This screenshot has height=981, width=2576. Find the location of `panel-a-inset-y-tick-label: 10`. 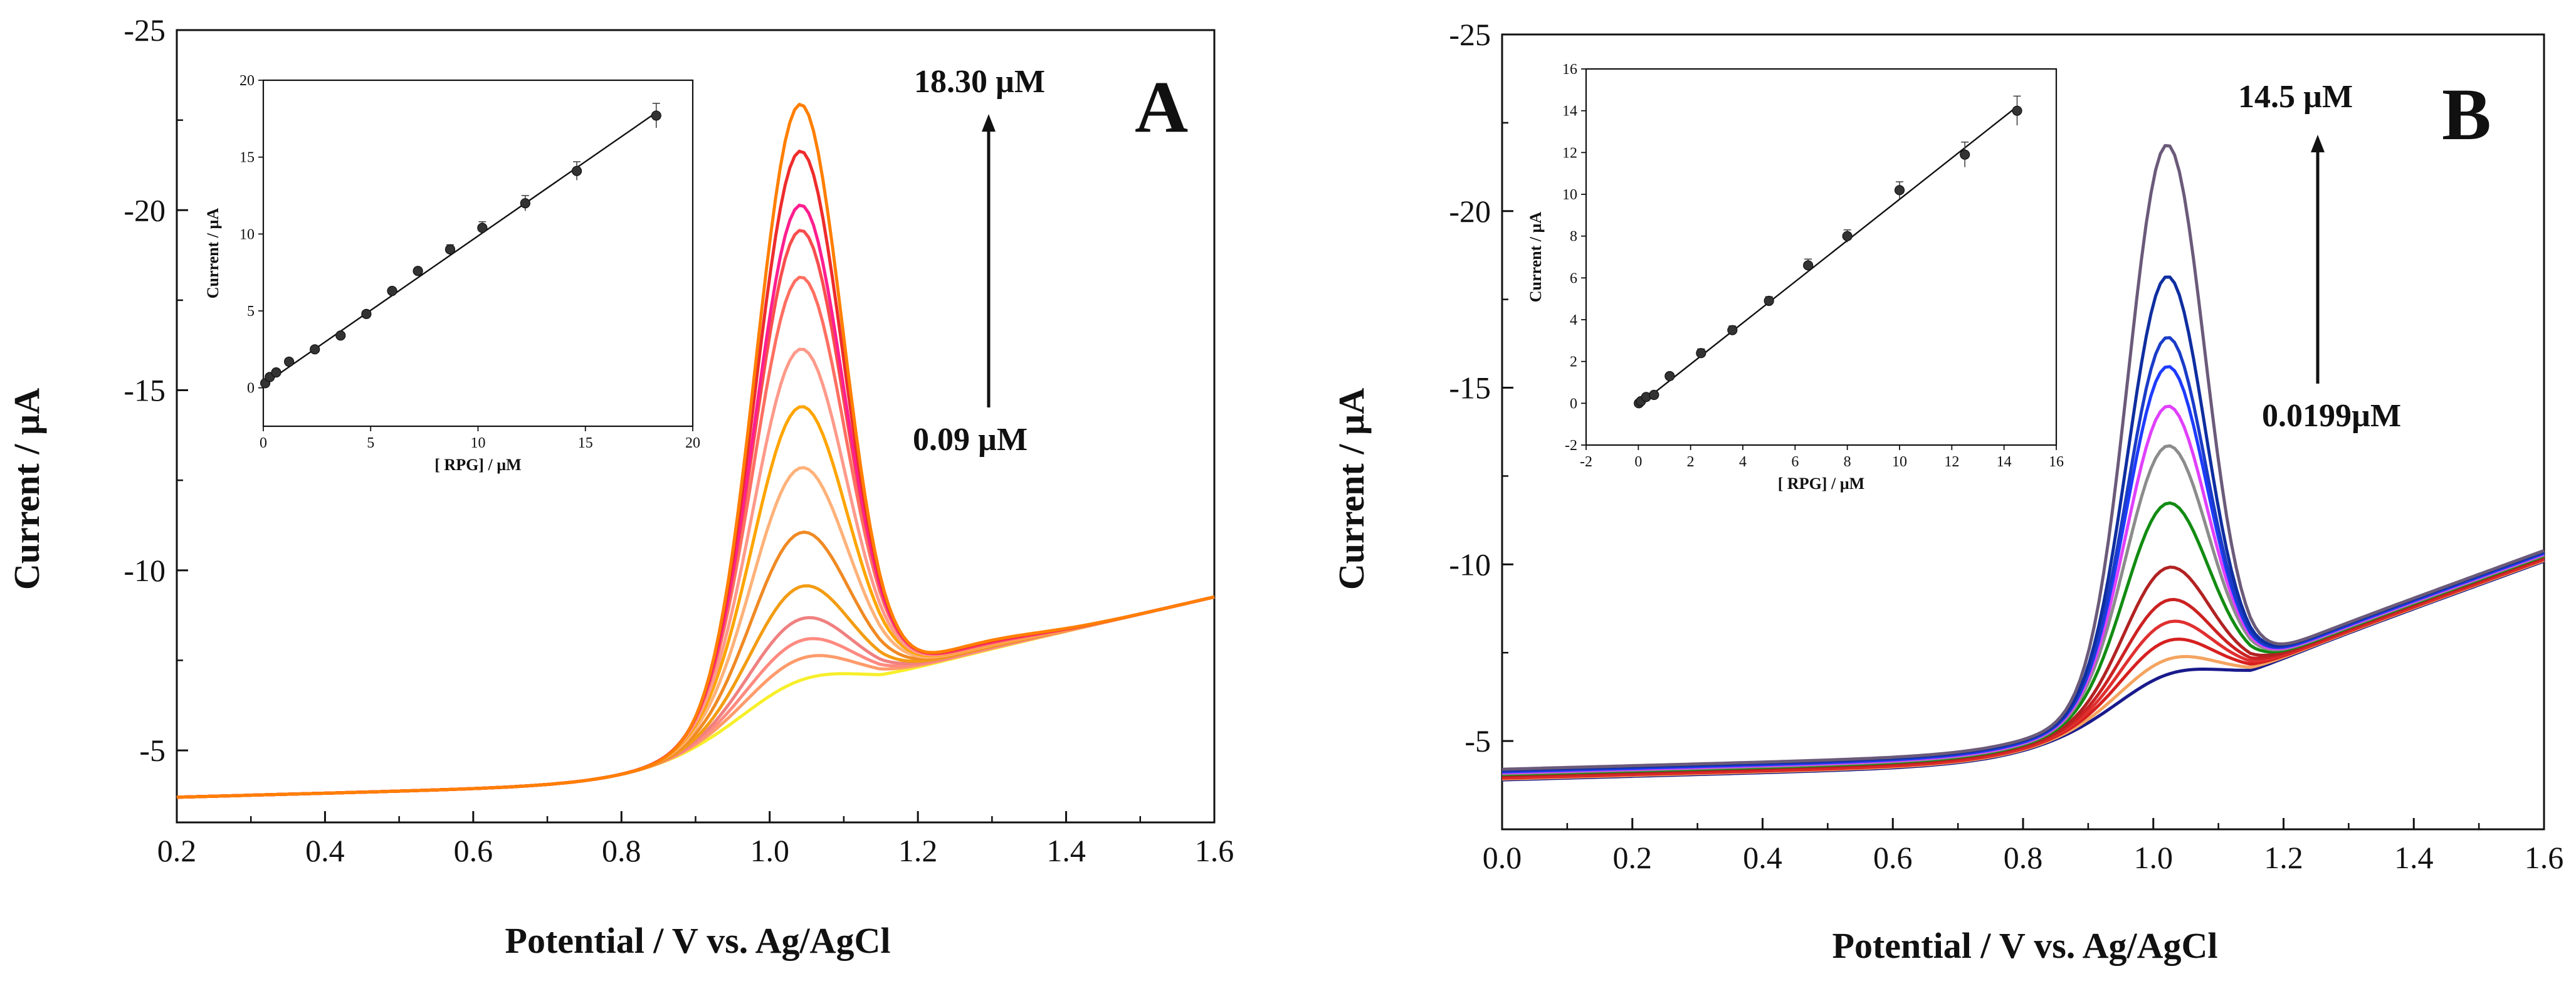

panel-a-inset-y-tick-label: 10 is located at coordinates (247, 234).